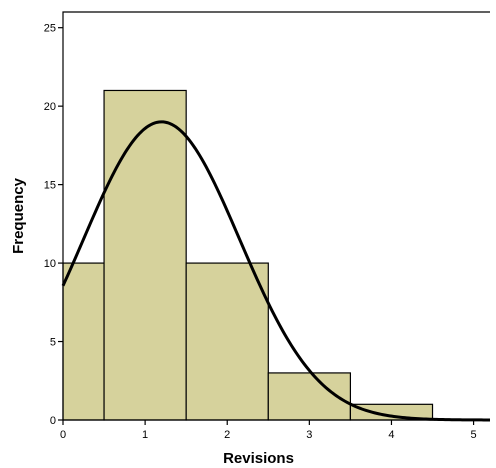 The height and width of the screenshot is (468, 496). I want to click on x-axis-title: Revisions, so click(258, 458).